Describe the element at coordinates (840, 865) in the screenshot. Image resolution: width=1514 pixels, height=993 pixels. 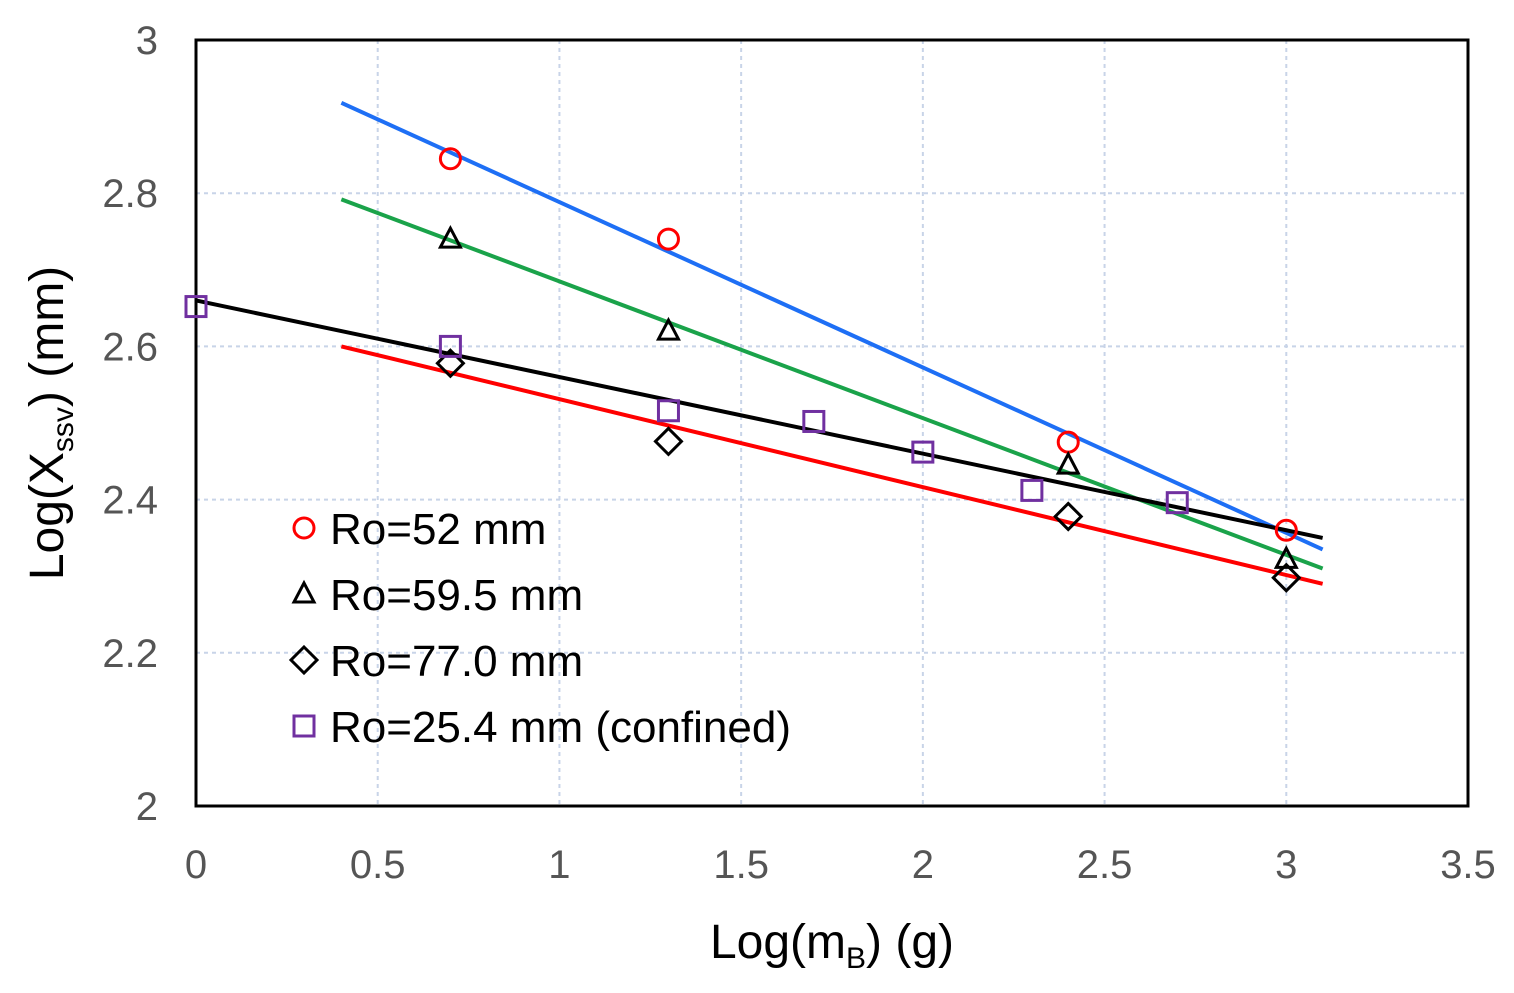
I see `x-tick-labels: 0 0.5 1 1.5 2 2.5 3 3.5` at that location.